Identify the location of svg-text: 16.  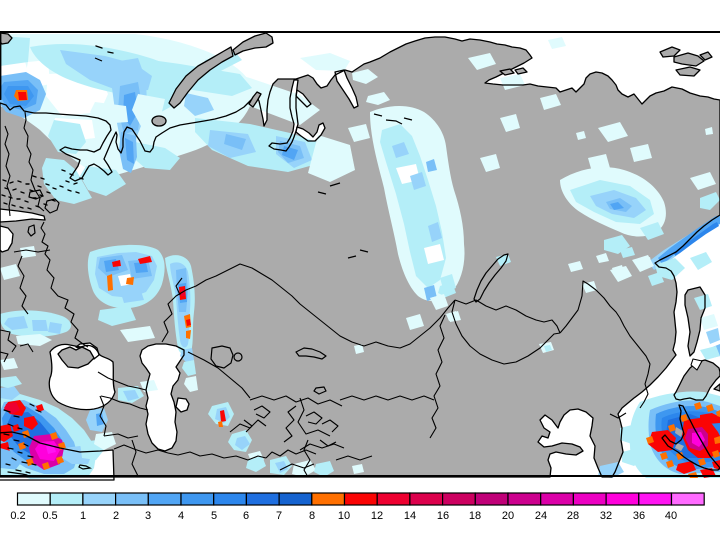
(443, 516).